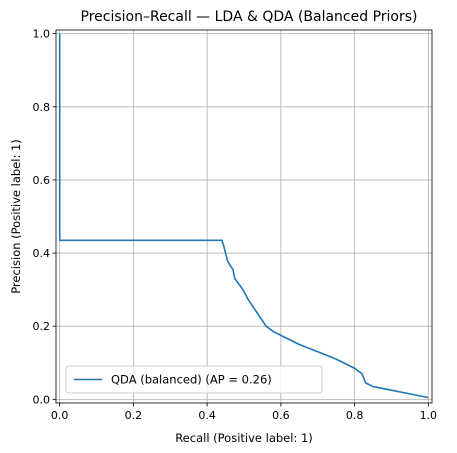 Image resolution: width=457 pixels, height=453 pixels. I want to click on legend: QDA (balanced) (AP = 0.26), so click(194, 379).